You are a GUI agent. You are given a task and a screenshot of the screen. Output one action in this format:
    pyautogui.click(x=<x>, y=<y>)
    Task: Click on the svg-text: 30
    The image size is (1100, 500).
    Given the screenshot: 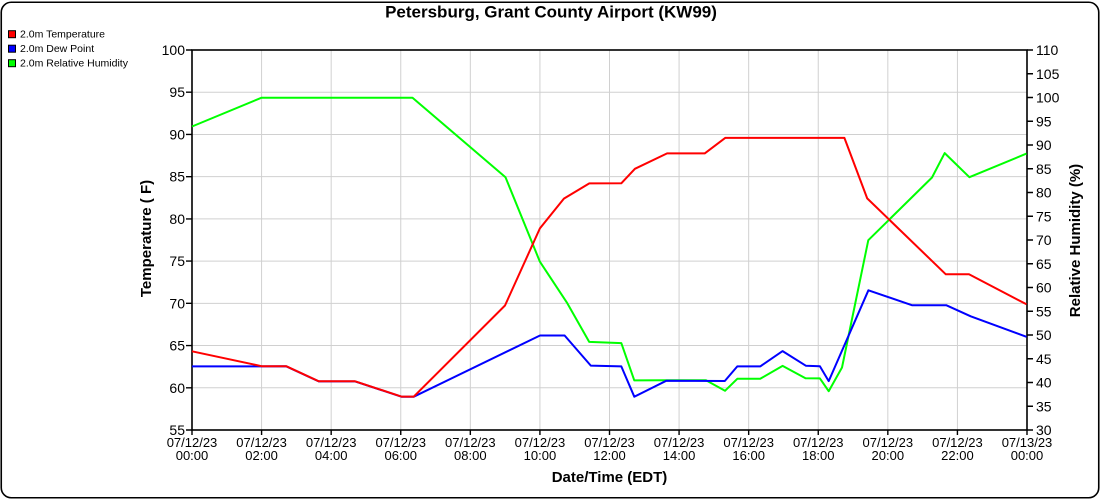 What is the action you would take?
    pyautogui.click(x=1044, y=430)
    